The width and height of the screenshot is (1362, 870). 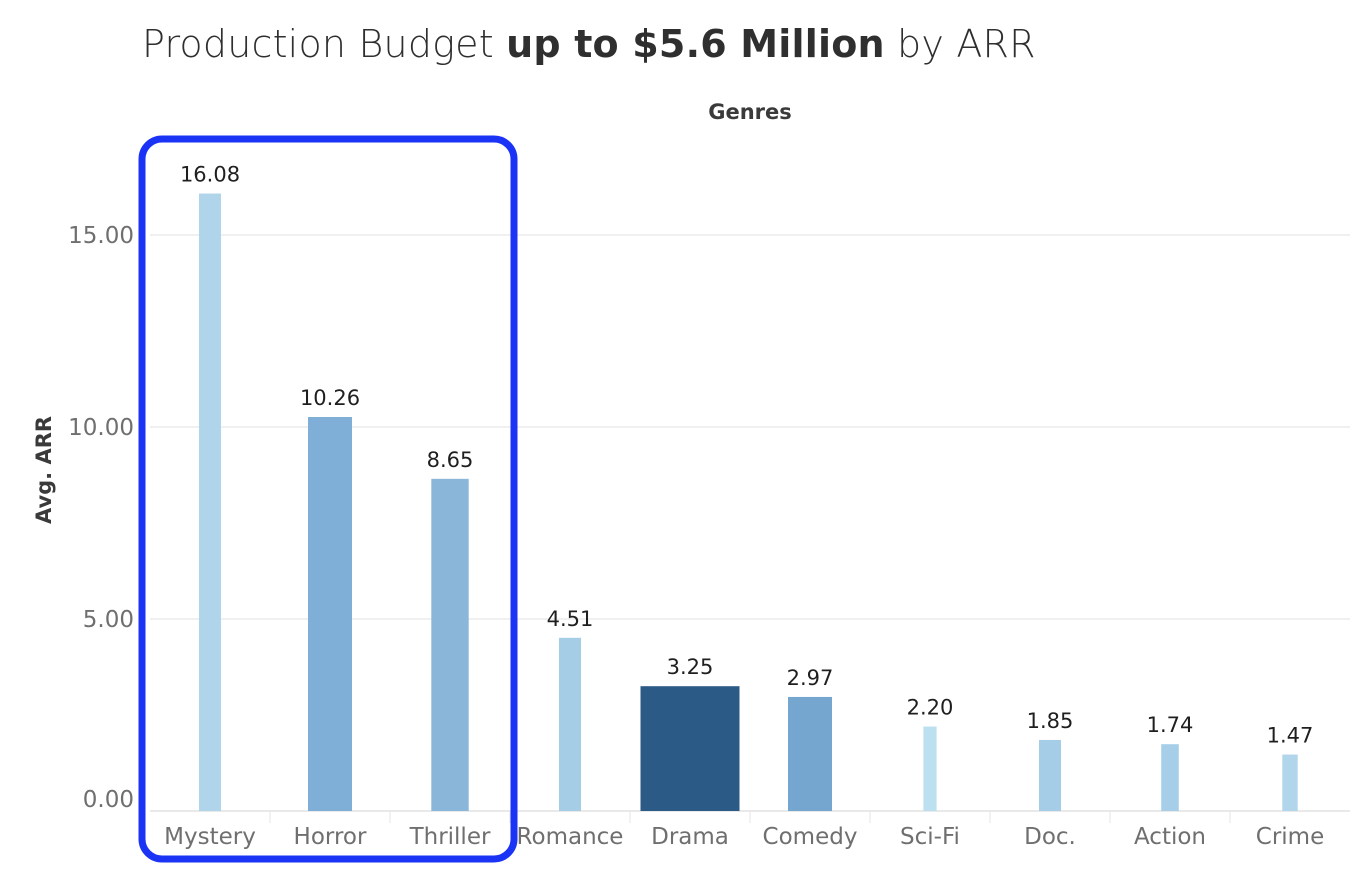 I want to click on y-tick-label: 15.00, so click(x=101, y=236).